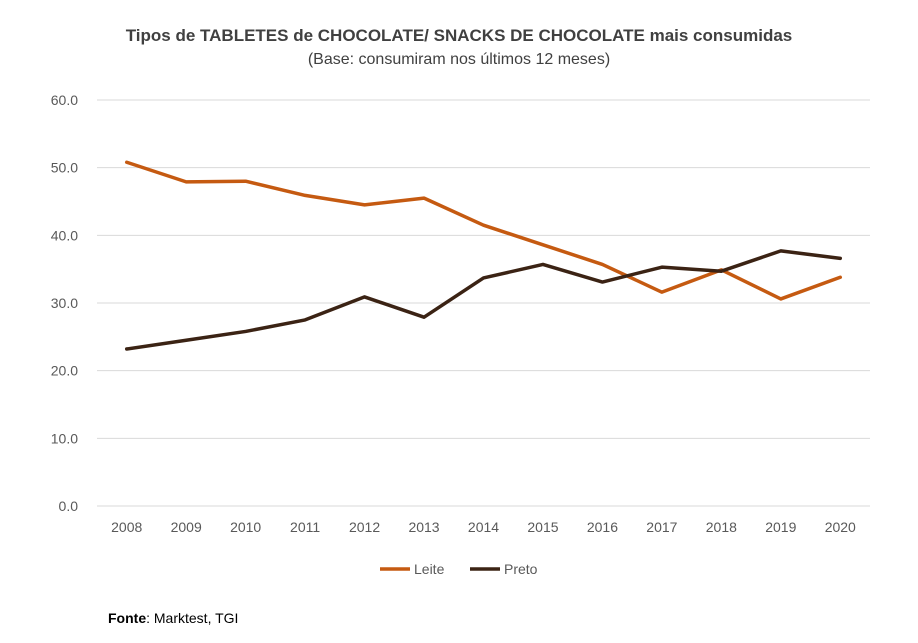 The width and height of the screenshot is (918, 643). Describe the element at coordinates (602, 527) in the screenshot. I see `x-tick-label: 2016` at that location.